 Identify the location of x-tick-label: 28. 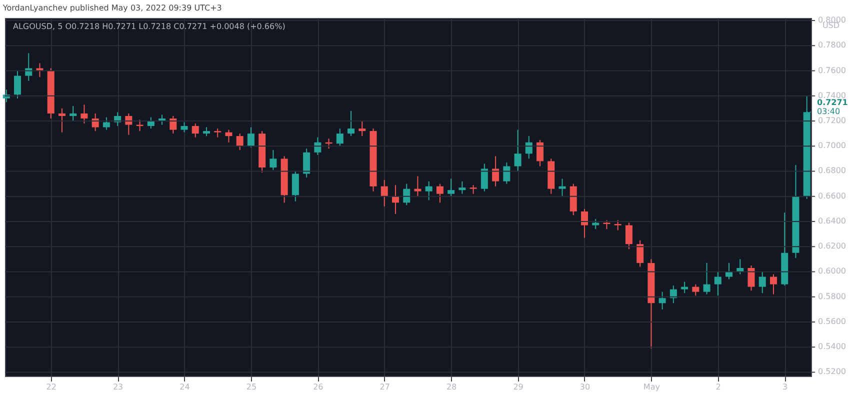
(451, 387).